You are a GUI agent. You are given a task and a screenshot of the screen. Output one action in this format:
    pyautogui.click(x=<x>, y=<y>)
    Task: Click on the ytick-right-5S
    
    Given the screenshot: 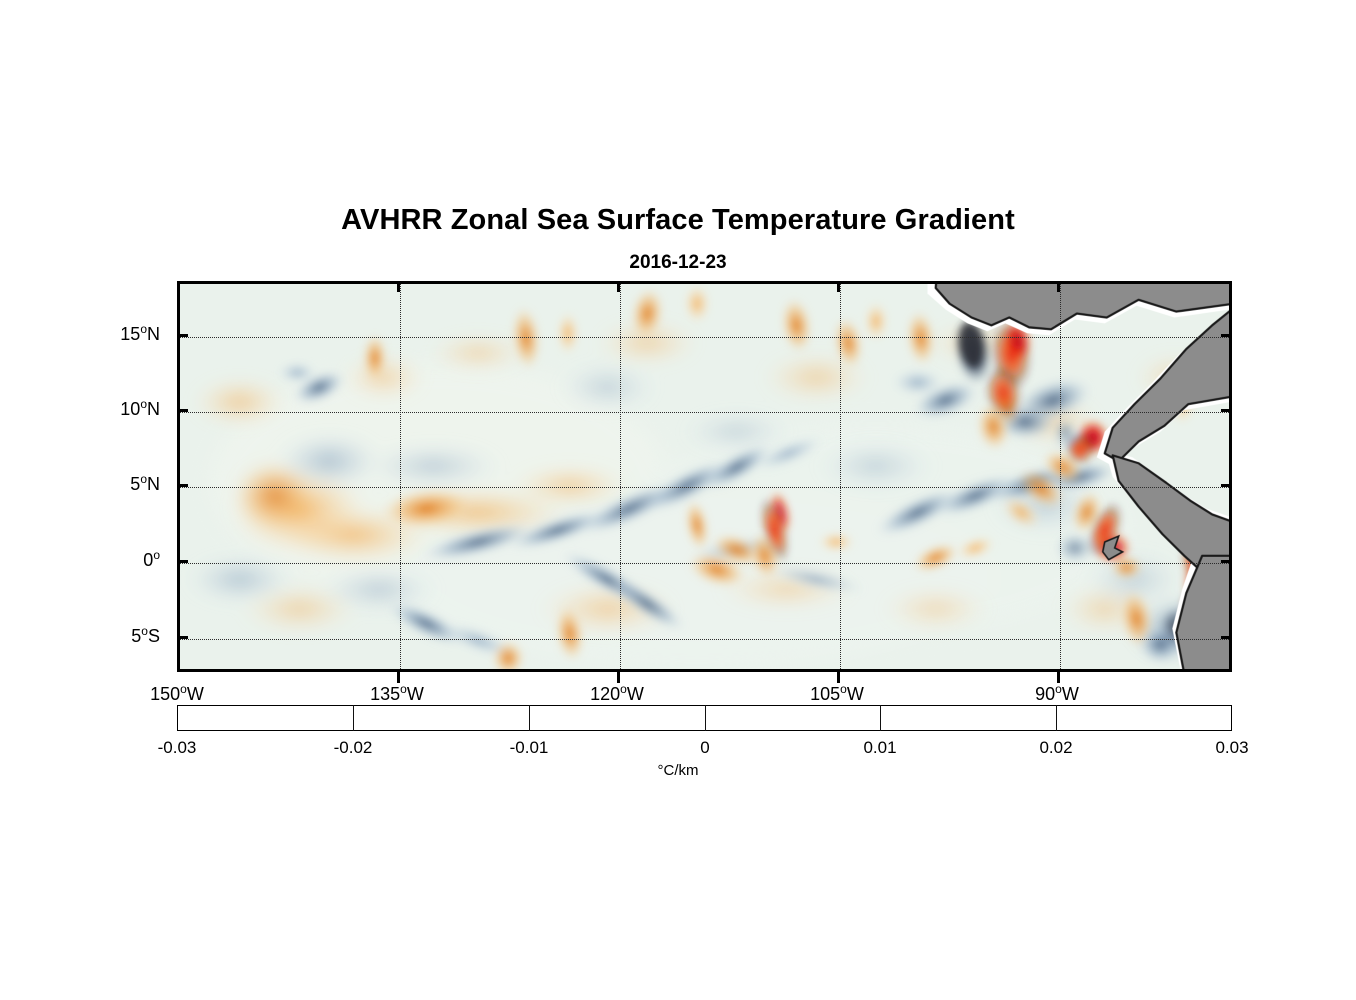 What is the action you would take?
    pyautogui.click(x=1226, y=637)
    